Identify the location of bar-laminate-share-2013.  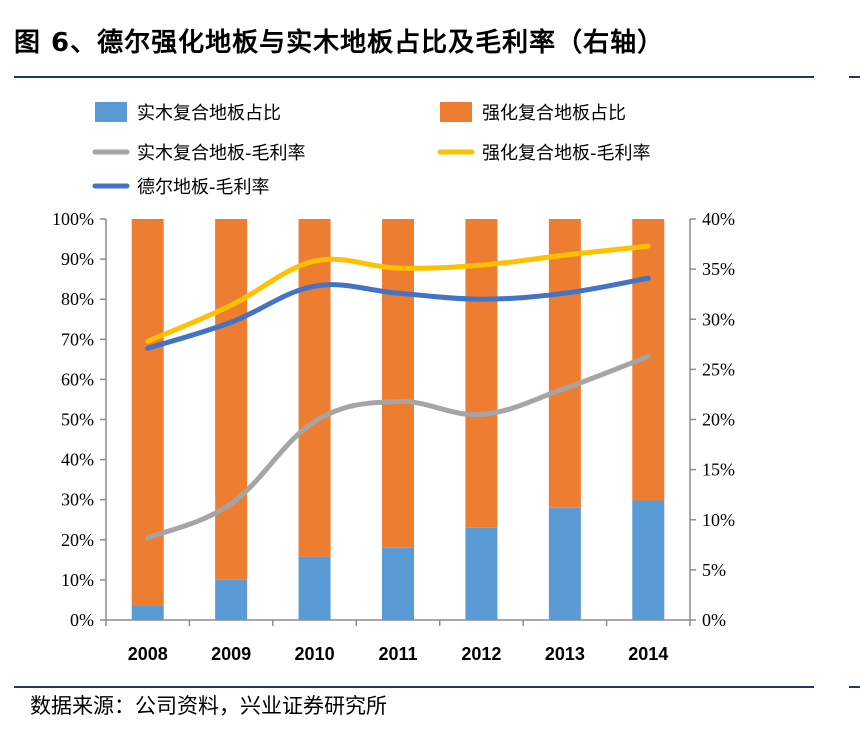
(564, 363).